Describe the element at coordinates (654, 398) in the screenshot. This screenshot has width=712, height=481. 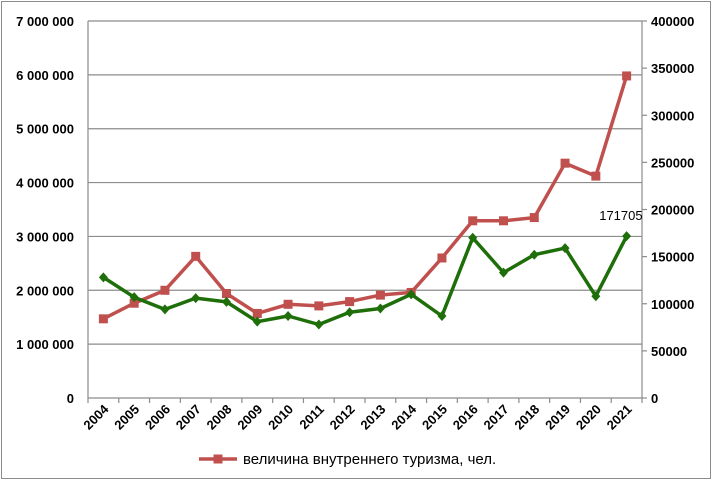
I see `right-axis-tick-label: 0` at that location.